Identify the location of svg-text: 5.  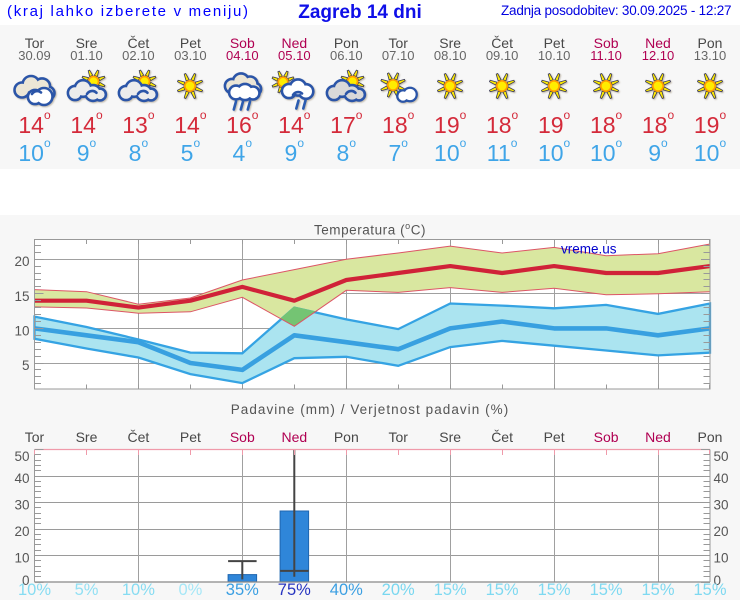
(26, 365).